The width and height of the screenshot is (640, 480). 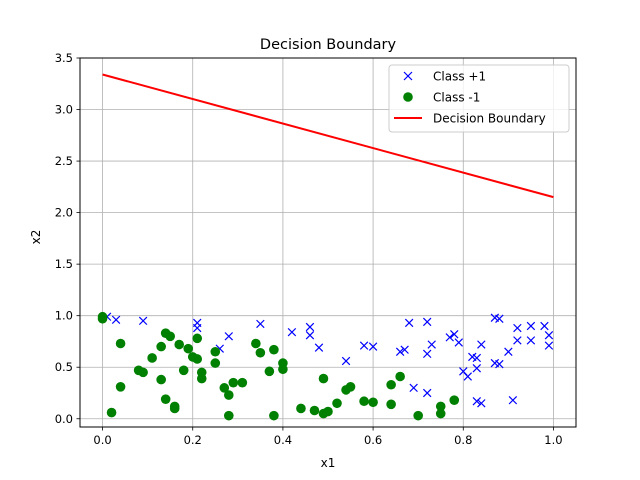 What do you see at coordinates (64, 161) in the screenshot?
I see `y-tick-label: 2.5` at bounding box center [64, 161].